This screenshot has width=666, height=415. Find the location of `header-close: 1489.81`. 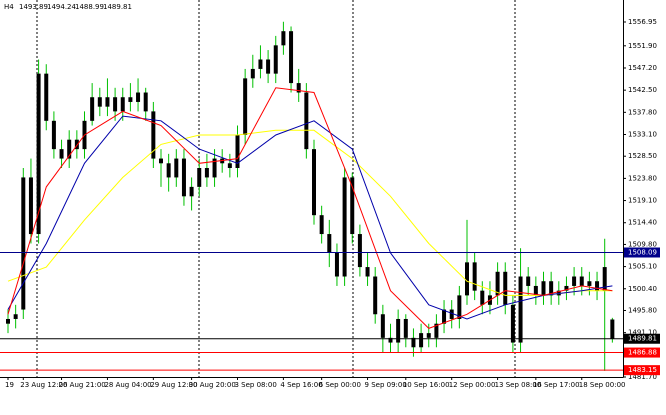

header-close: 1489.81 is located at coordinates (117, 7).